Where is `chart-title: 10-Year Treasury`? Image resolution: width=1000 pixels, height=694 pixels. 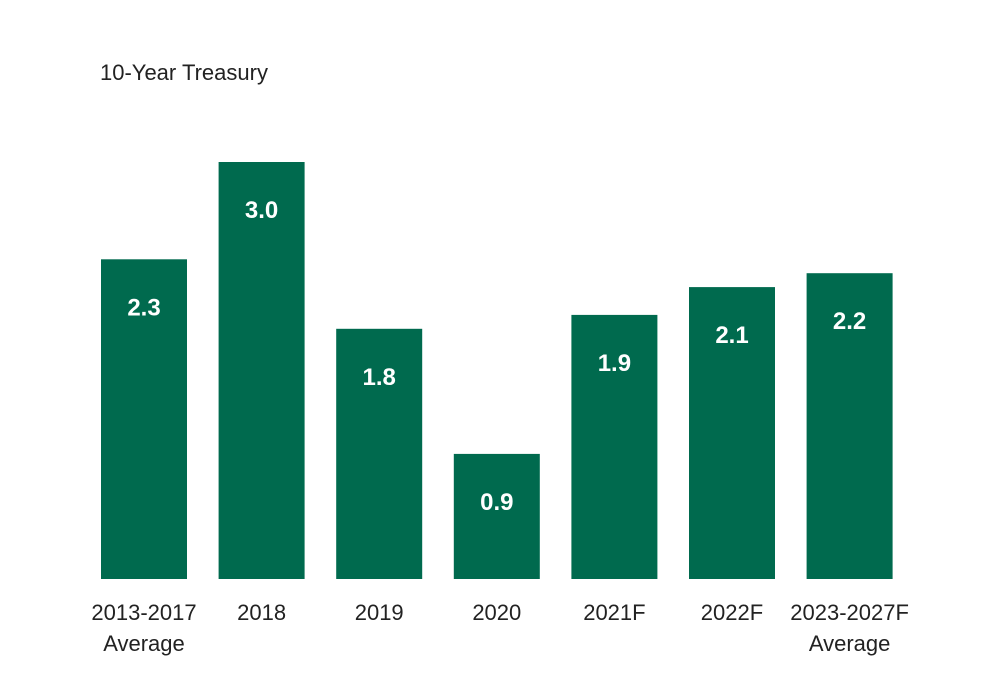 chart-title: 10-Year Treasury is located at coordinates (184, 72).